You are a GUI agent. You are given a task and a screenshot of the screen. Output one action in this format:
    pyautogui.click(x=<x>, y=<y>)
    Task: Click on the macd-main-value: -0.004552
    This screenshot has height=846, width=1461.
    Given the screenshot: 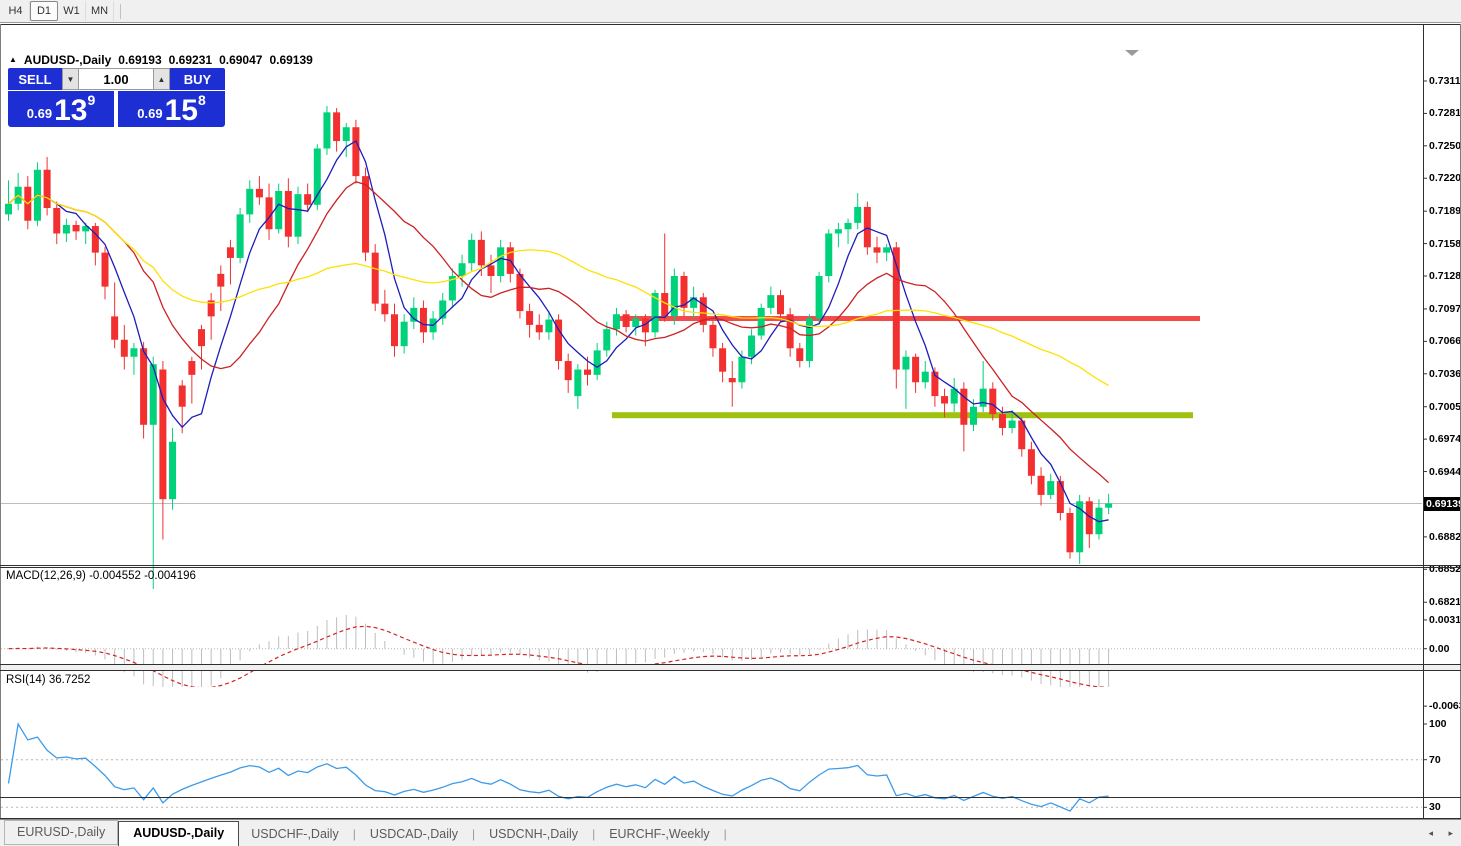 What is the action you would take?
    pyautogui.click(x=115, y=576)
    